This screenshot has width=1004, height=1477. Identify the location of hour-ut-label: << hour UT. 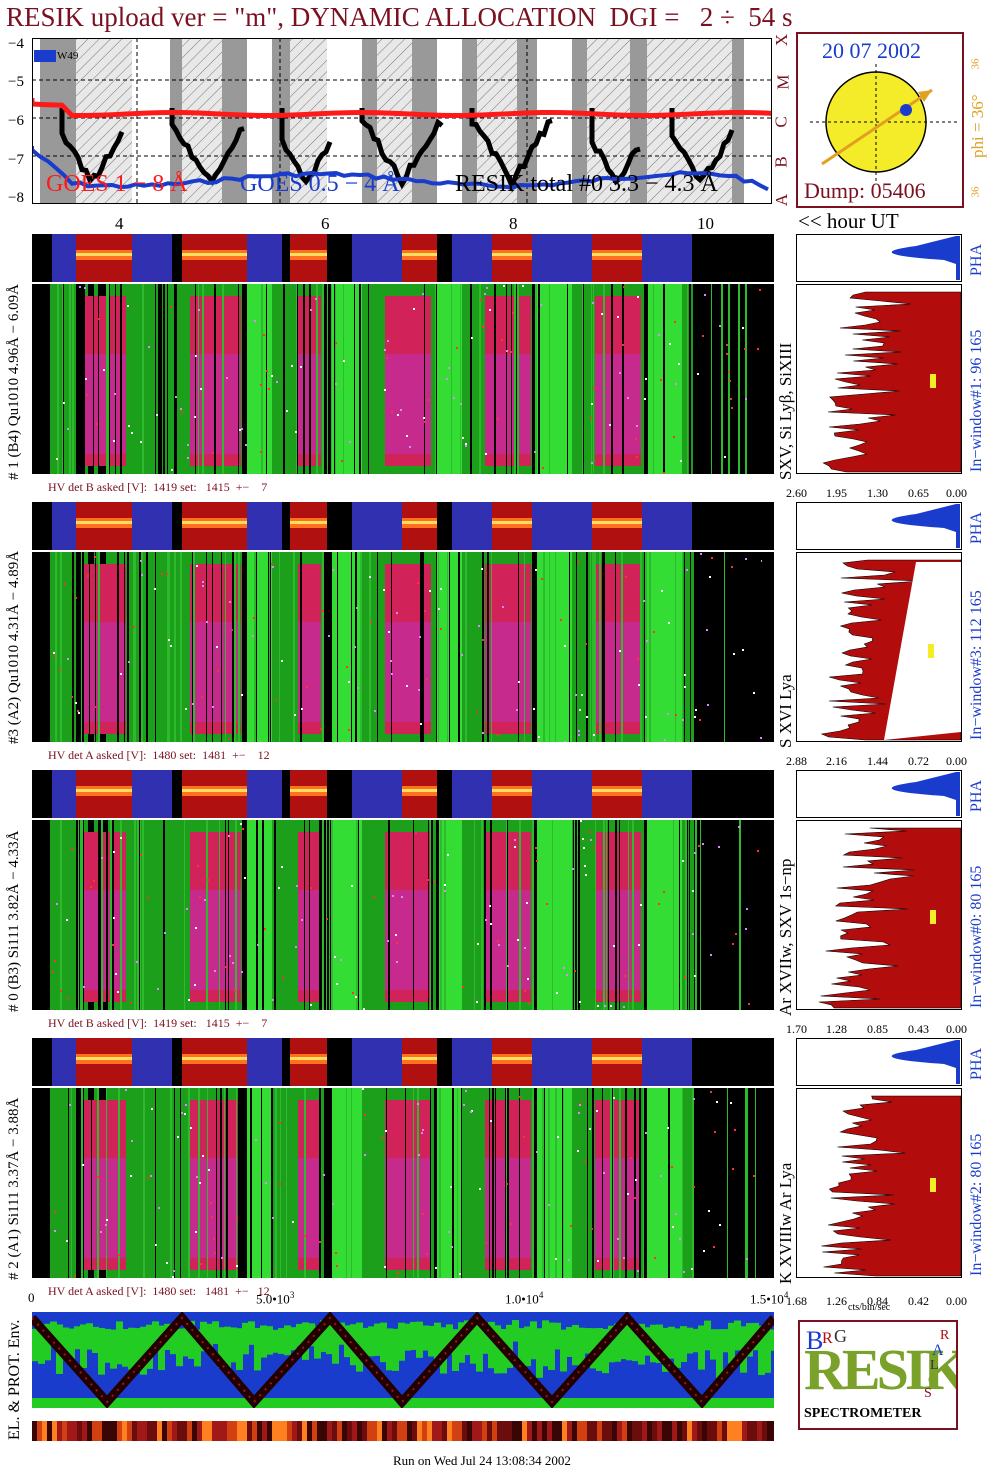
(848, 221).